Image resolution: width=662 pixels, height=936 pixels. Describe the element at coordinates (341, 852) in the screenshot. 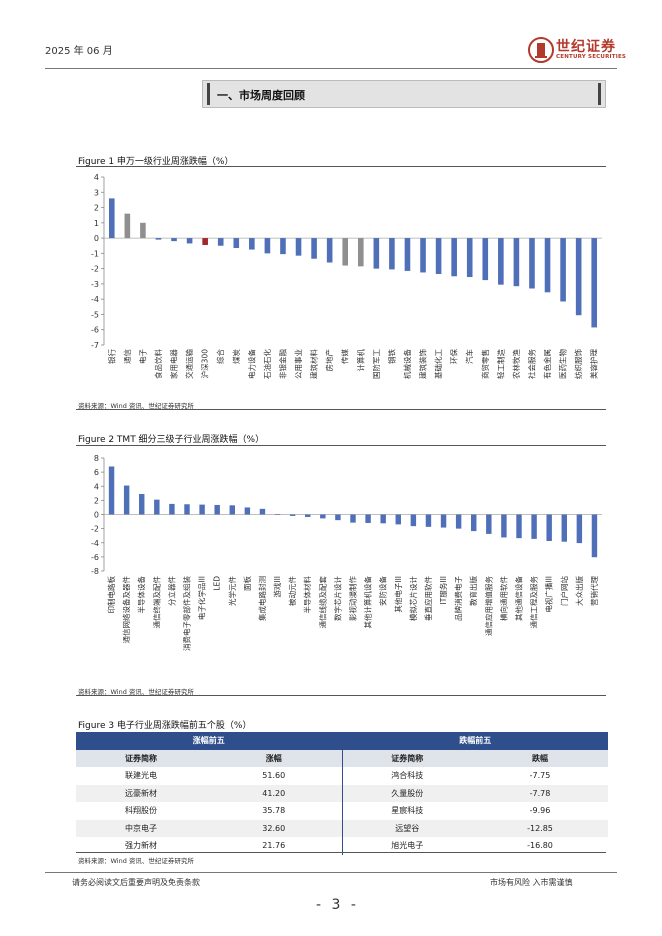

I see `figure3-bottom-rule` at that location.